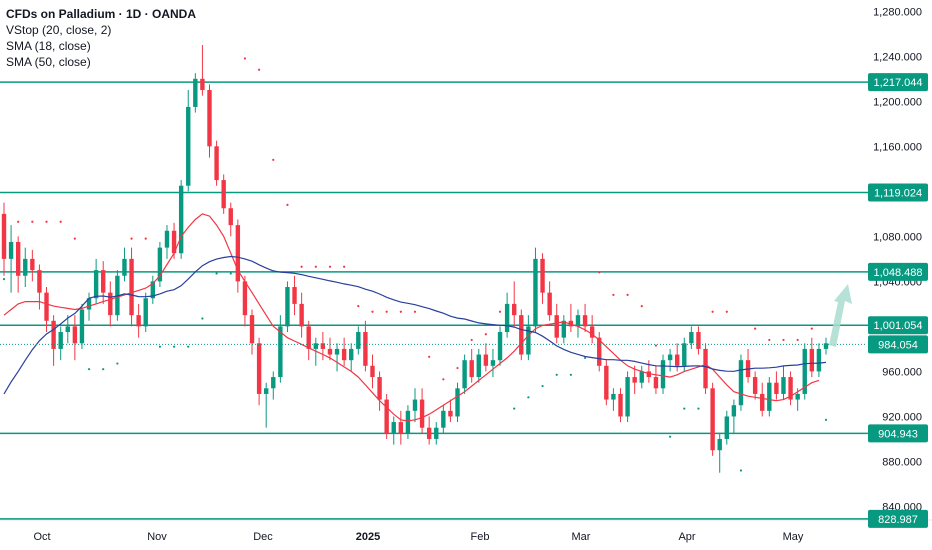  What do you see at coordinates (480, 537) in the screenshot?
I see `x-tick-label-4: Feb` at bounding box center [480, 537].